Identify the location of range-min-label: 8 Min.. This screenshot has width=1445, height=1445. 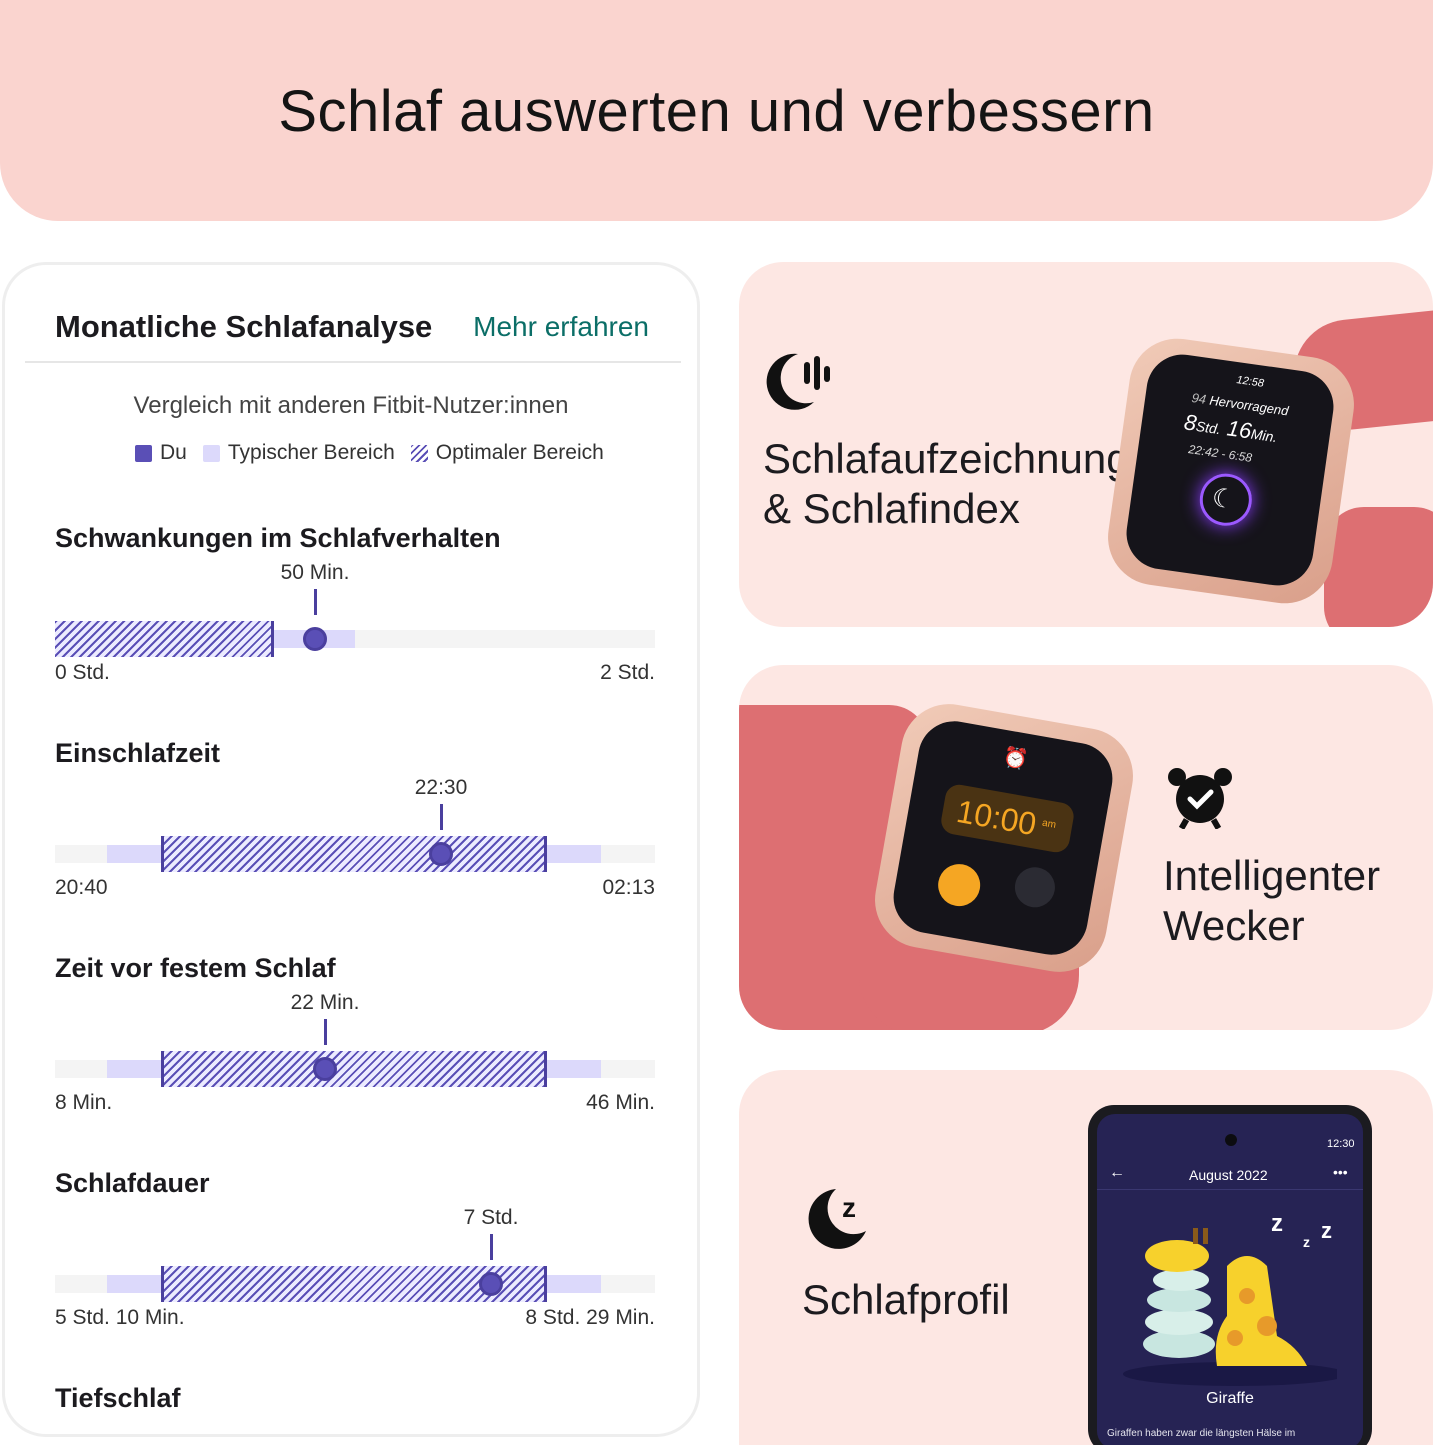
(84, 1102).